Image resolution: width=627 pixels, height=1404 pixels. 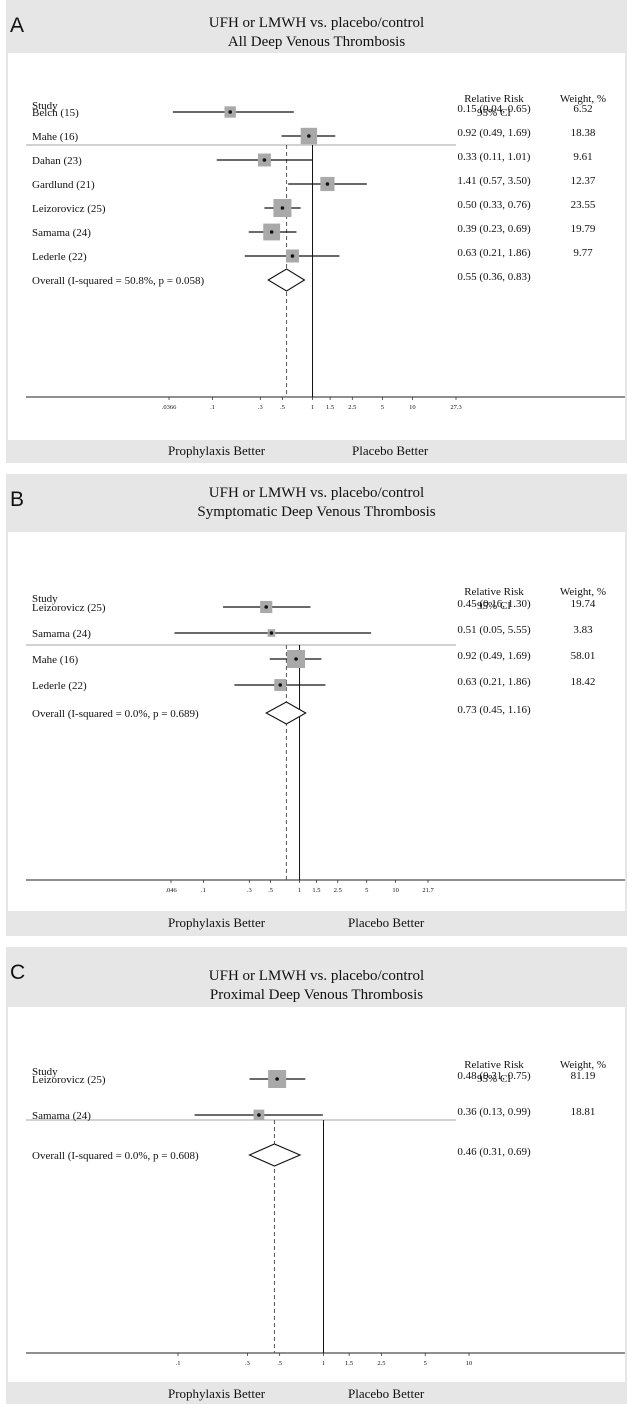 What do you see at coordinates (494, 229) in the screenshot?
I see `ci-text: 0.39 (0.23, 0.69)` at bounding box center [494, 229].